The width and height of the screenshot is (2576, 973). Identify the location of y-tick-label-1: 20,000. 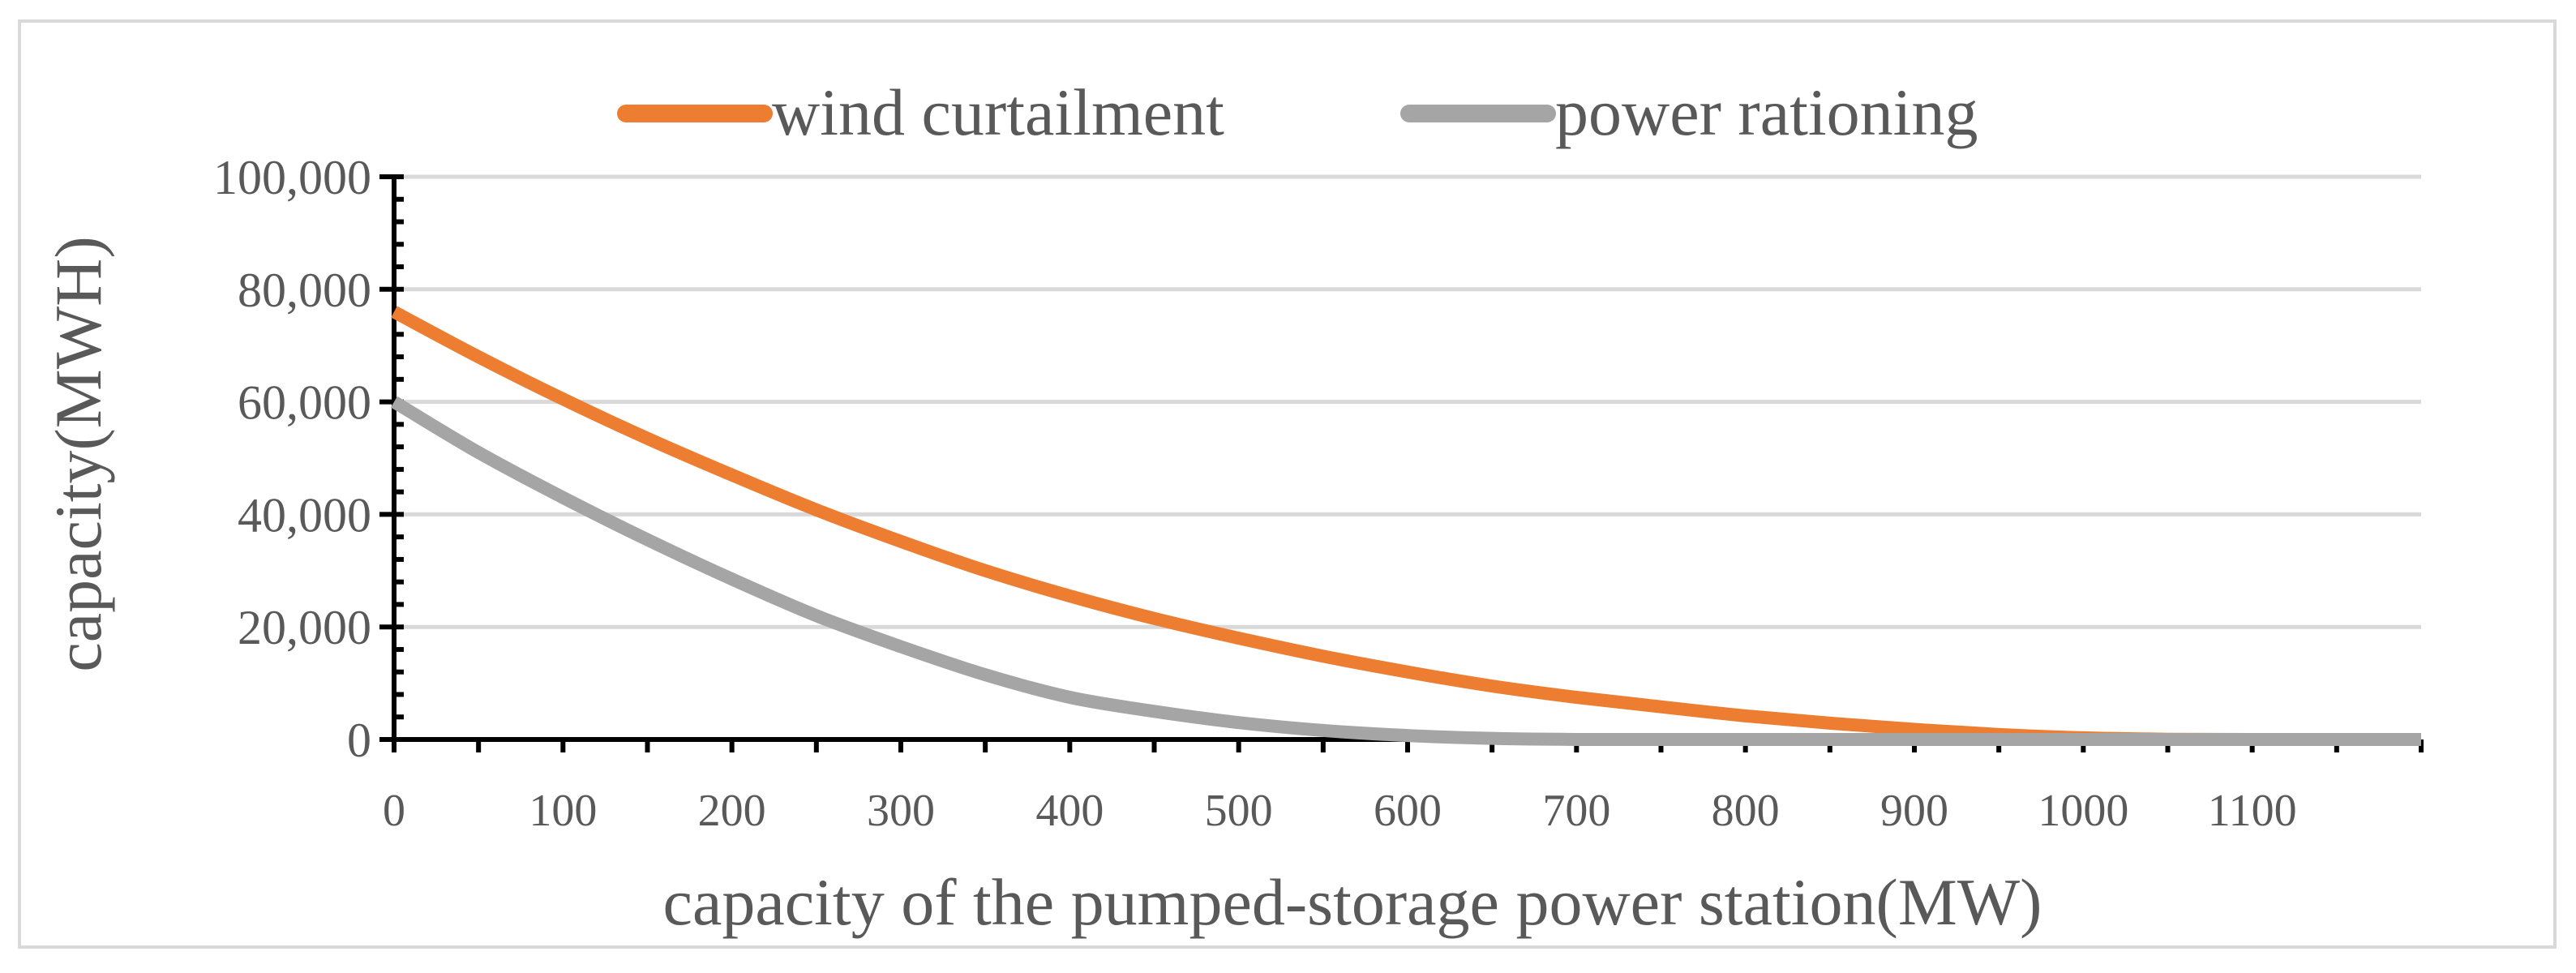
(304, 627).